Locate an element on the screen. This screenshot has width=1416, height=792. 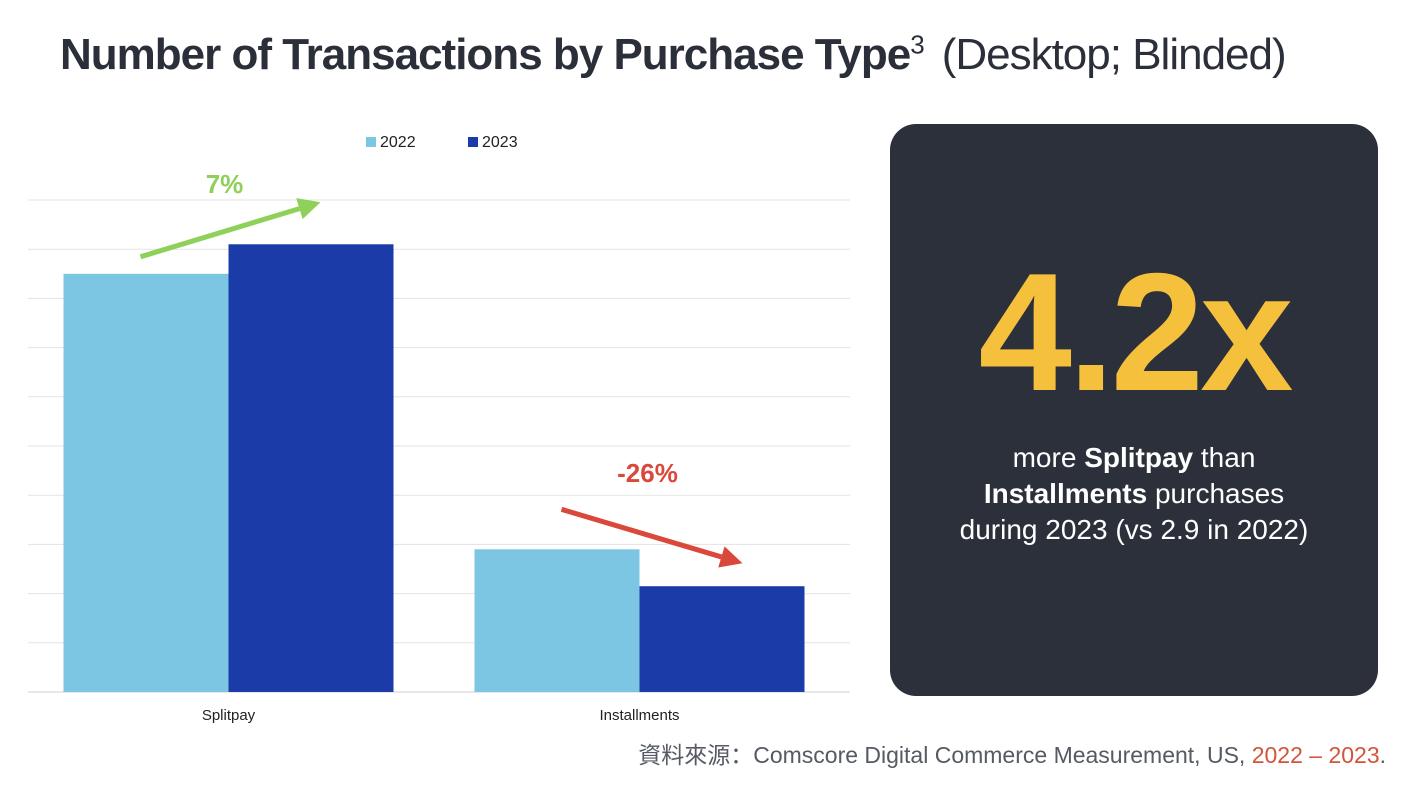
bar-2022-splitpay is located at coordinates (146, 482).